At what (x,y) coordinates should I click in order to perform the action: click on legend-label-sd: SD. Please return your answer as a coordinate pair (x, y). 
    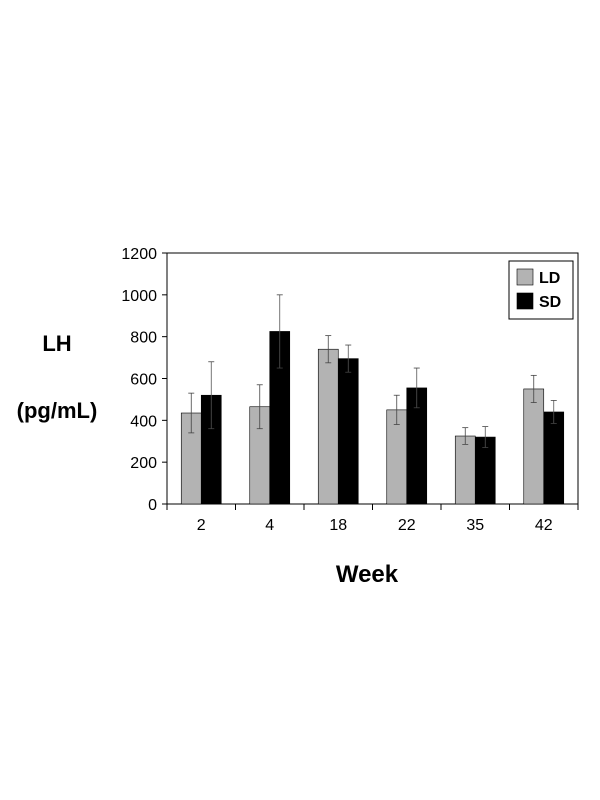
    Looking at the image, I should click on (550, 302).